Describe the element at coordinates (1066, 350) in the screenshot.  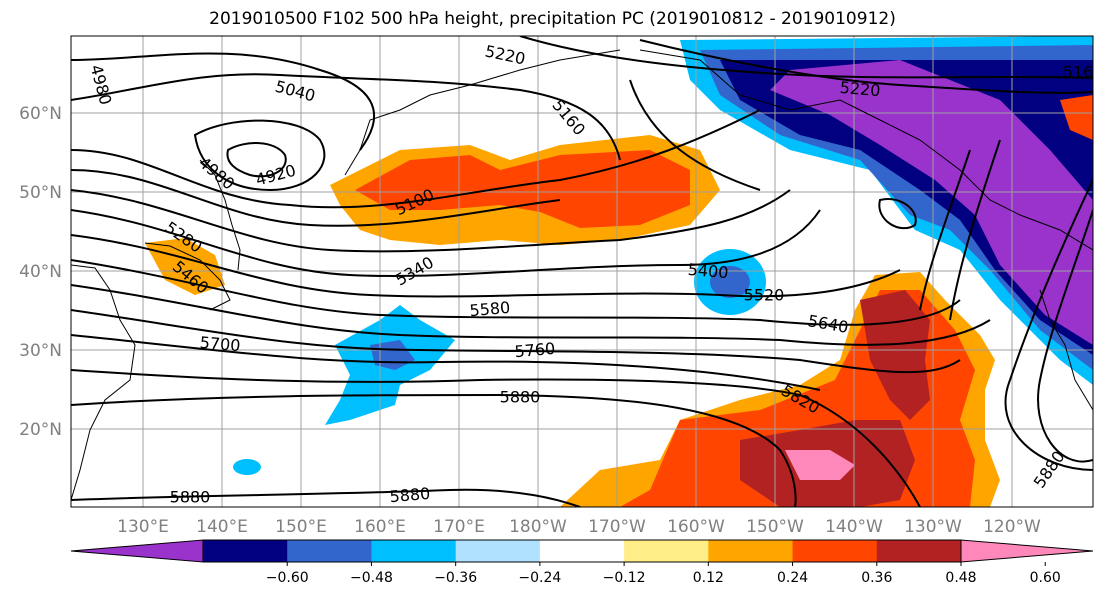
I see `coastline-north-america` at that location.